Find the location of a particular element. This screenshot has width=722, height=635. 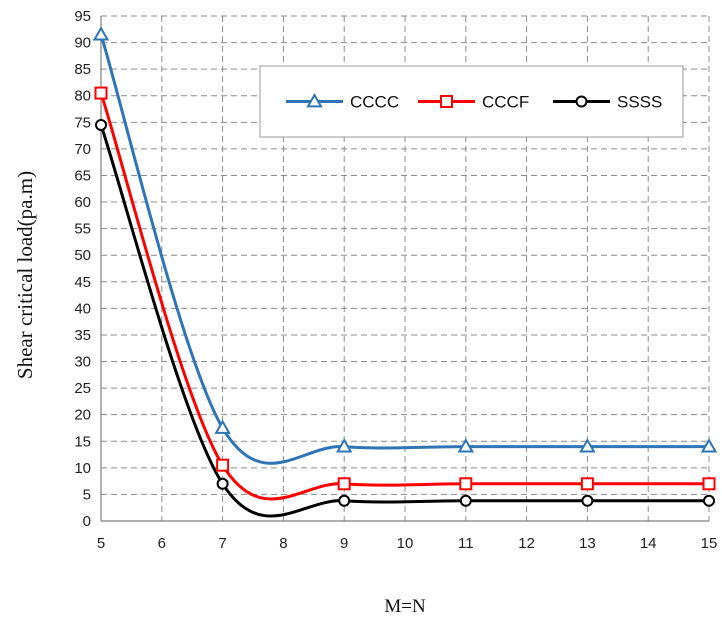

legend-label-ssss: SSSS is located at coordinates (639, 102).